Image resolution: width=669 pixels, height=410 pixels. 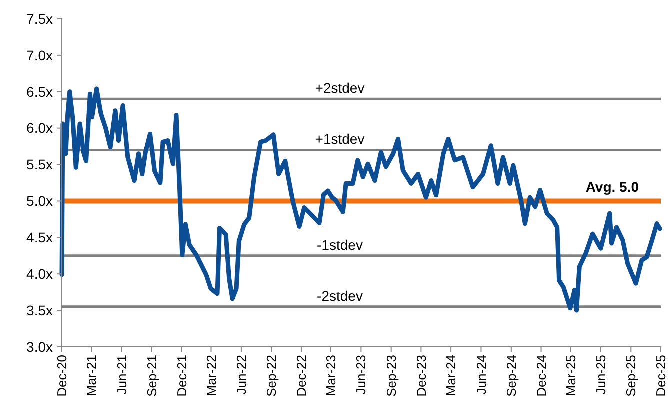 What do you see at coordinates (340, 244) in the screenshot?
I see `ref-line-label: -1stdev` at bounding box center [340, 244].